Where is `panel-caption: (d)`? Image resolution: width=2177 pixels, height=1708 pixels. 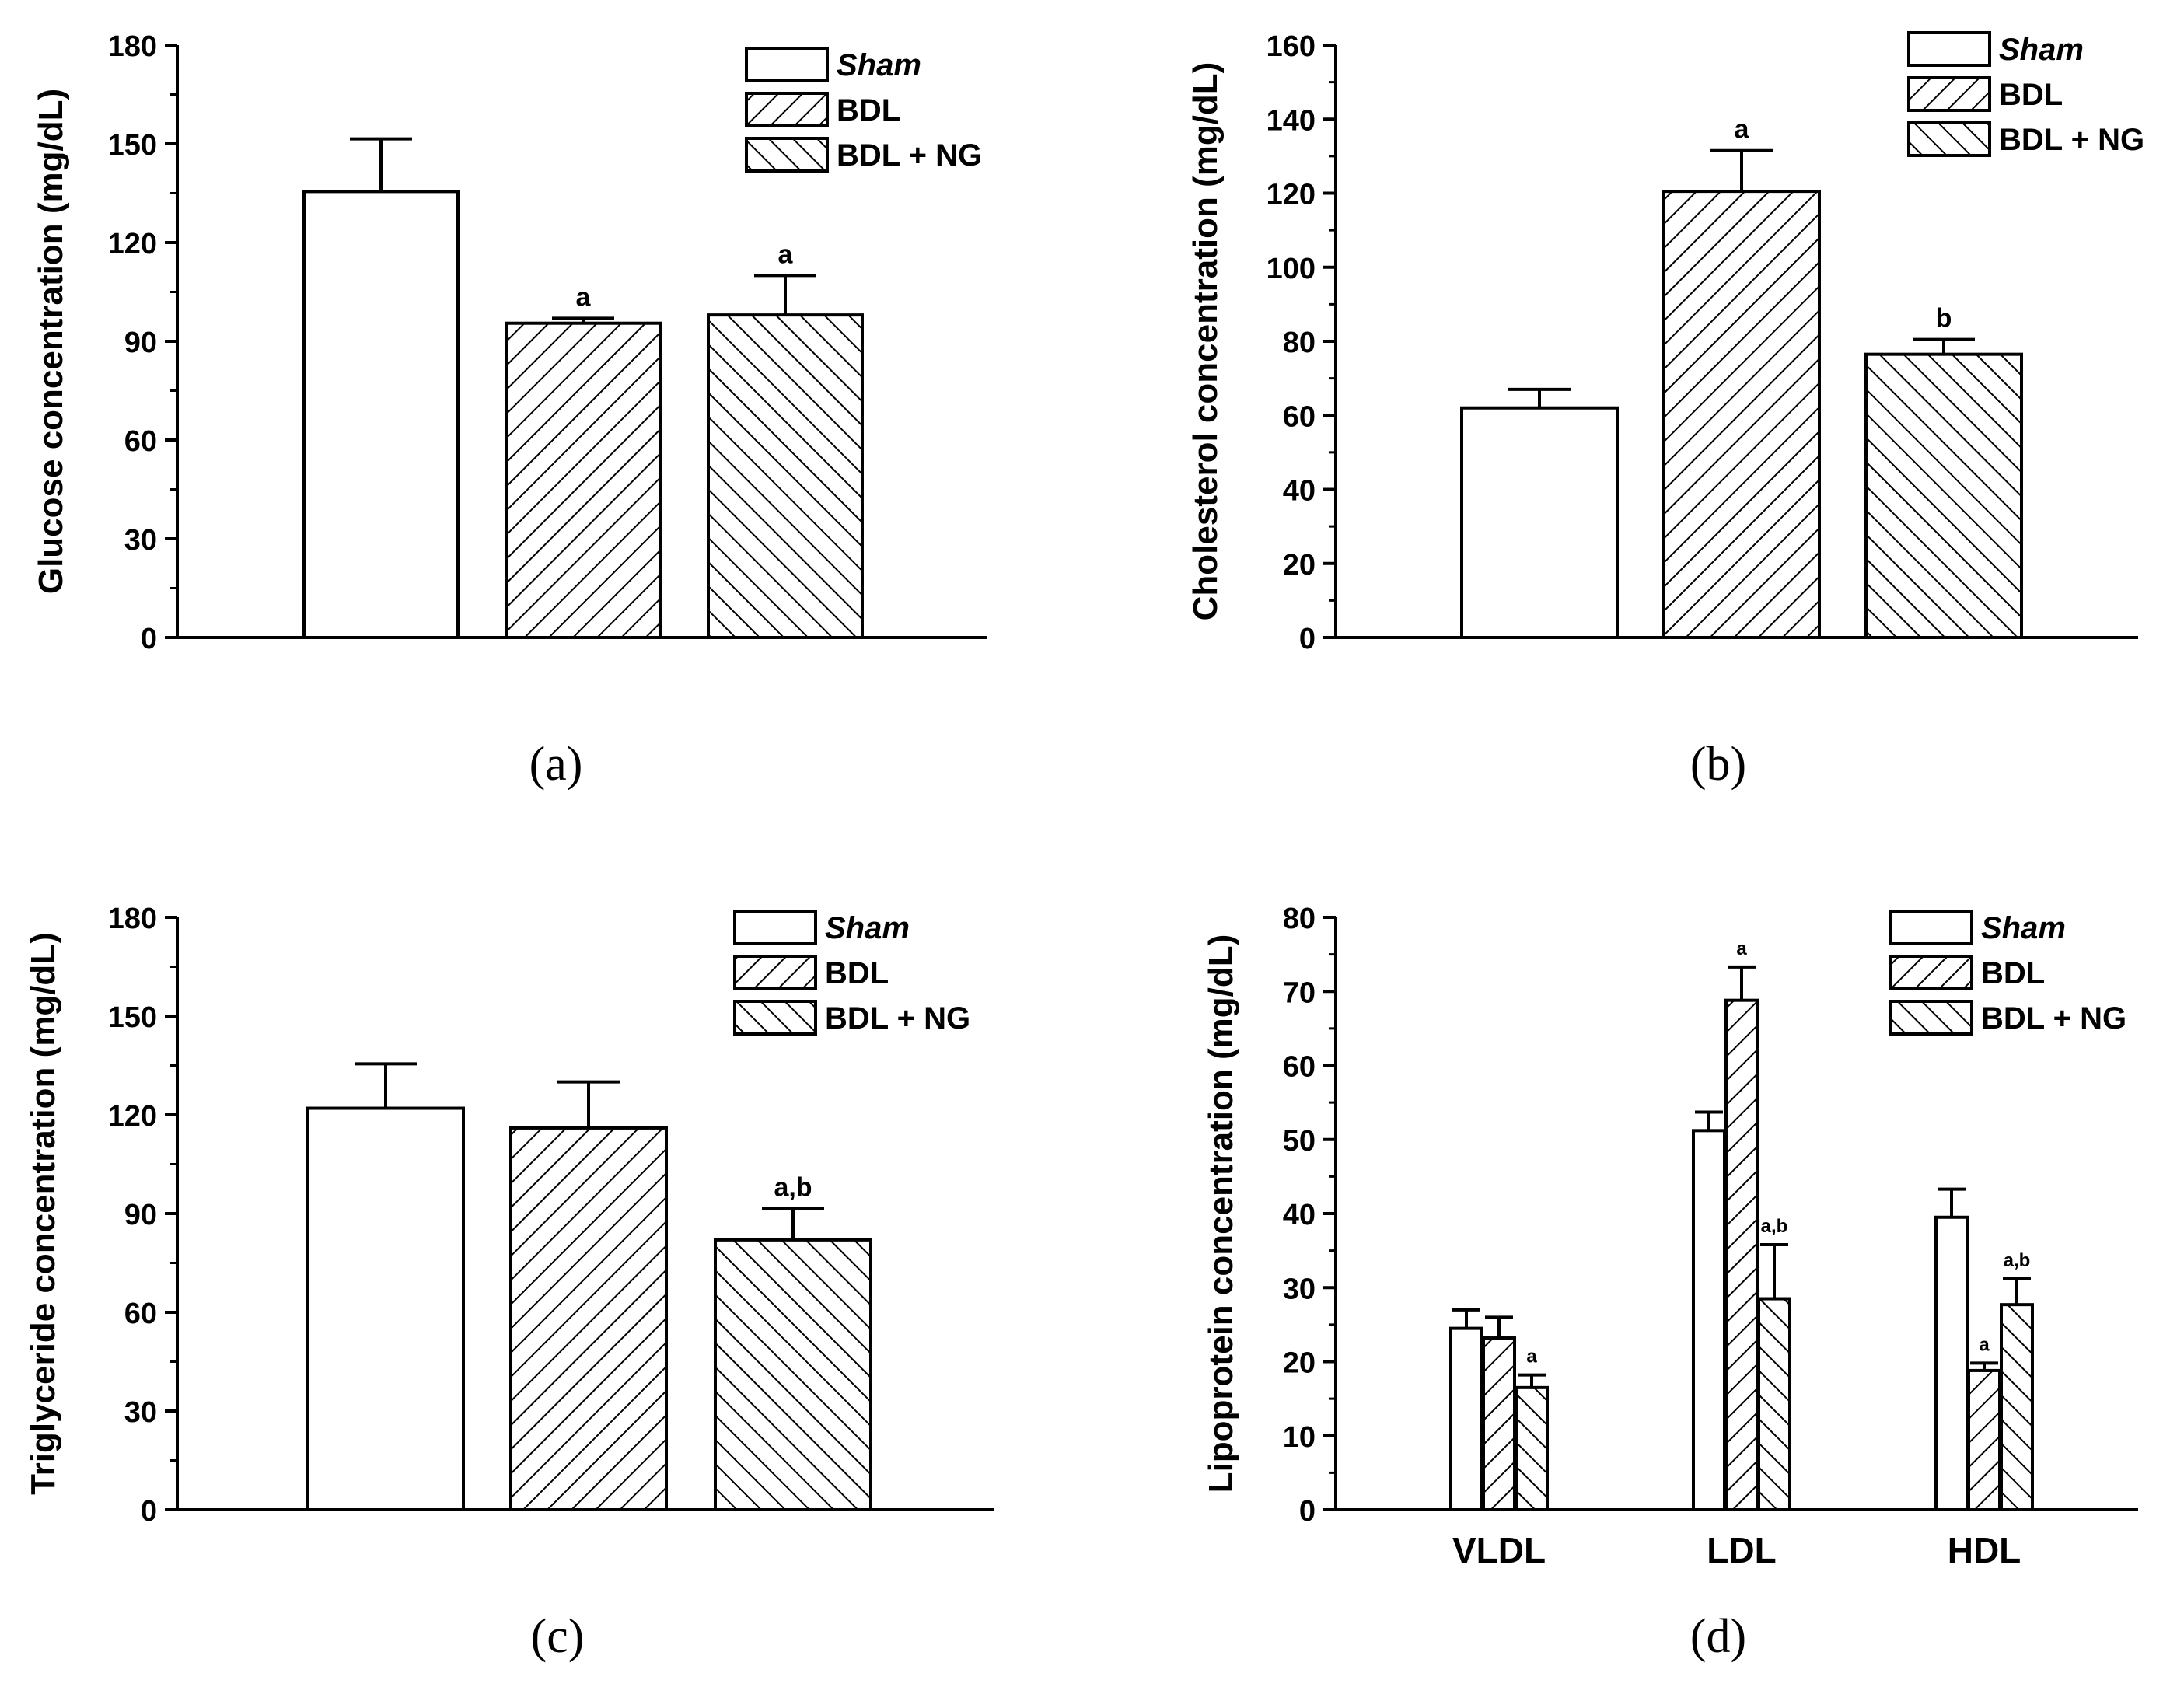 panel-caption: (d) is located at coordinates (1718, 1636).